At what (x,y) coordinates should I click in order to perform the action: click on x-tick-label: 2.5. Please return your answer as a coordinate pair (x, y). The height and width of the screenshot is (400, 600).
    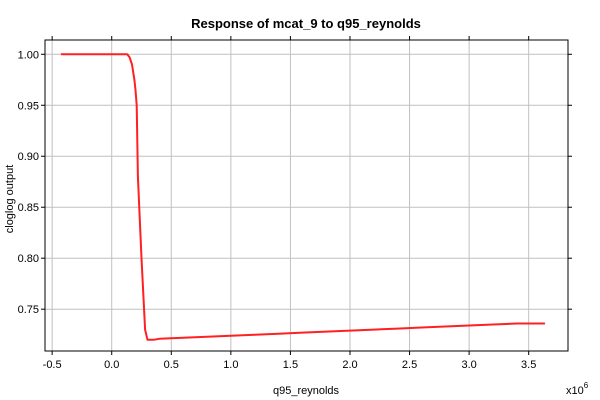
    Looking at the image, I should click on (409, 365).